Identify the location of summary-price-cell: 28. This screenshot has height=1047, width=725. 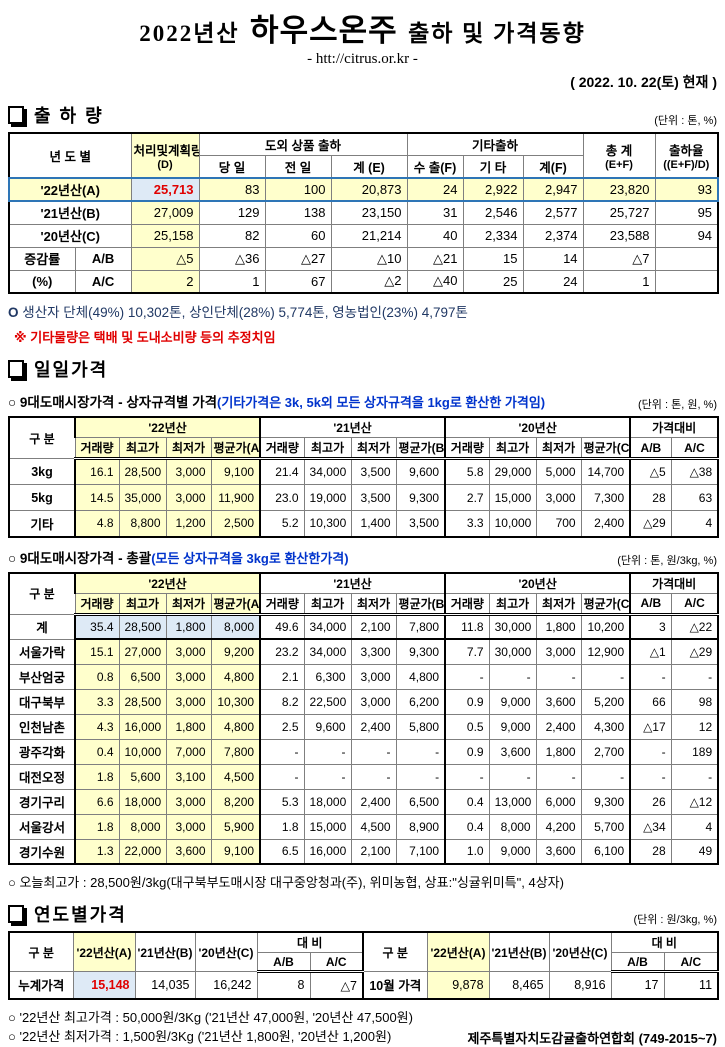
(650, 851).